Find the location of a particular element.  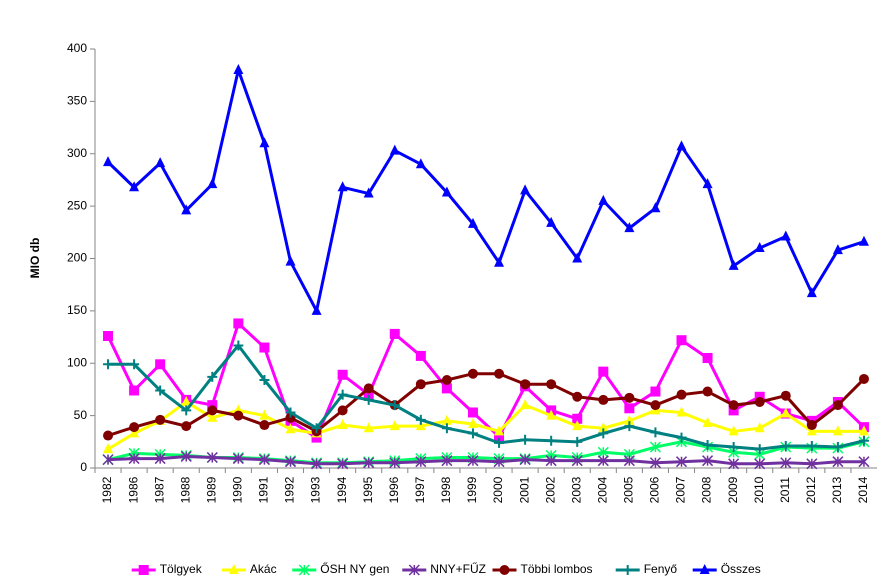

x-tick-label: 2012 is located at coordinates (811, 489).